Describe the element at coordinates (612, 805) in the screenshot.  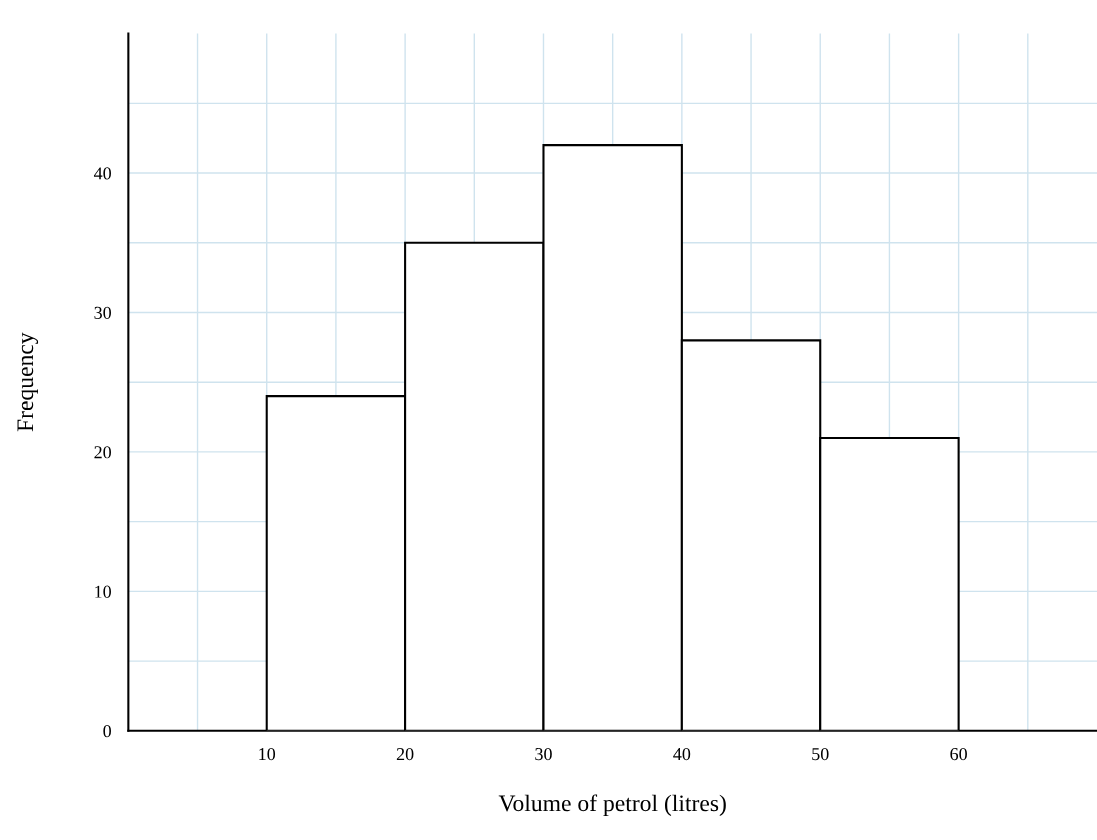
I see `x-axis-title: Volume of petrol (litres)` at that location.